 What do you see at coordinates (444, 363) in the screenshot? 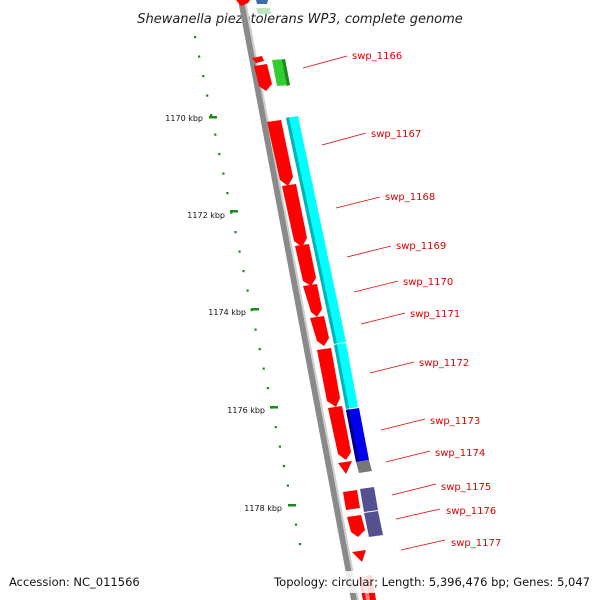
I see `gene-label-swp-1172: swp_1172` at bounding box center [444, 363].